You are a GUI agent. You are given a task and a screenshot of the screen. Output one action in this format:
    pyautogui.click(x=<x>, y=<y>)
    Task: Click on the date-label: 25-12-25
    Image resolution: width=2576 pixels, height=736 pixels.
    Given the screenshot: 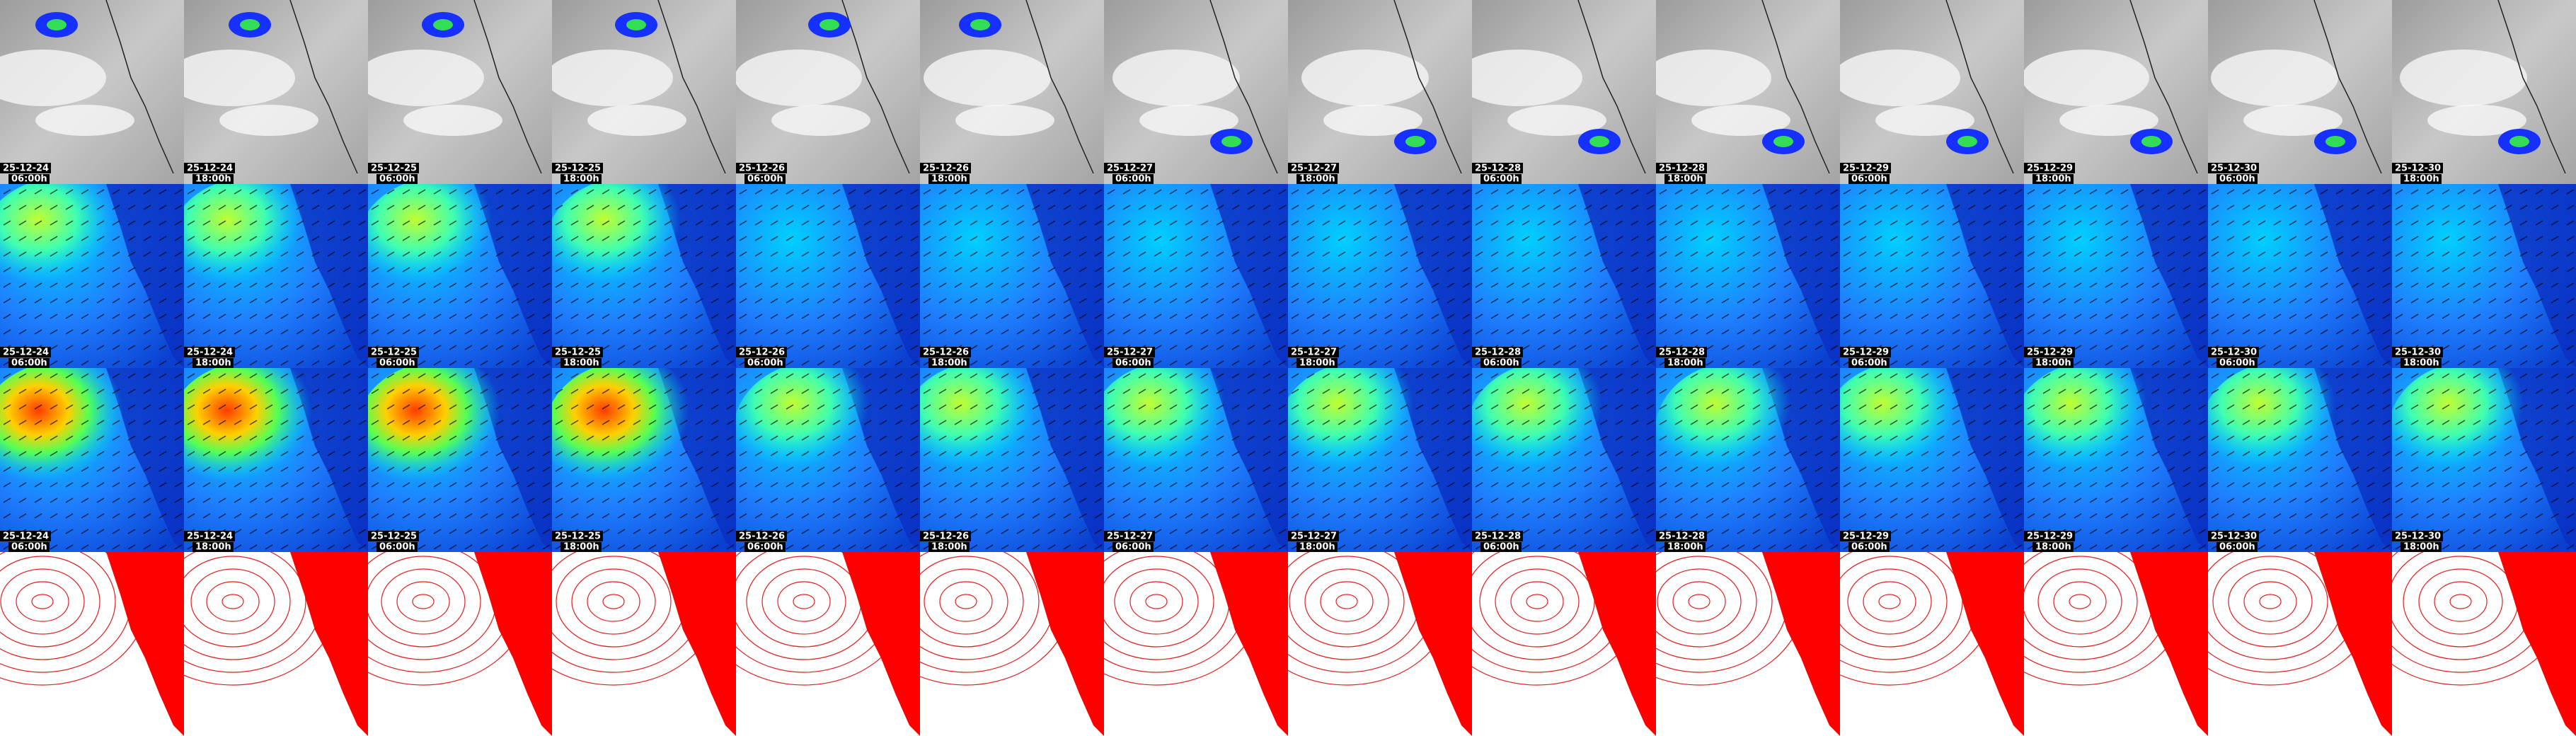 What is the action you would take?
    pyautogui.click(x=578, y=536)
    